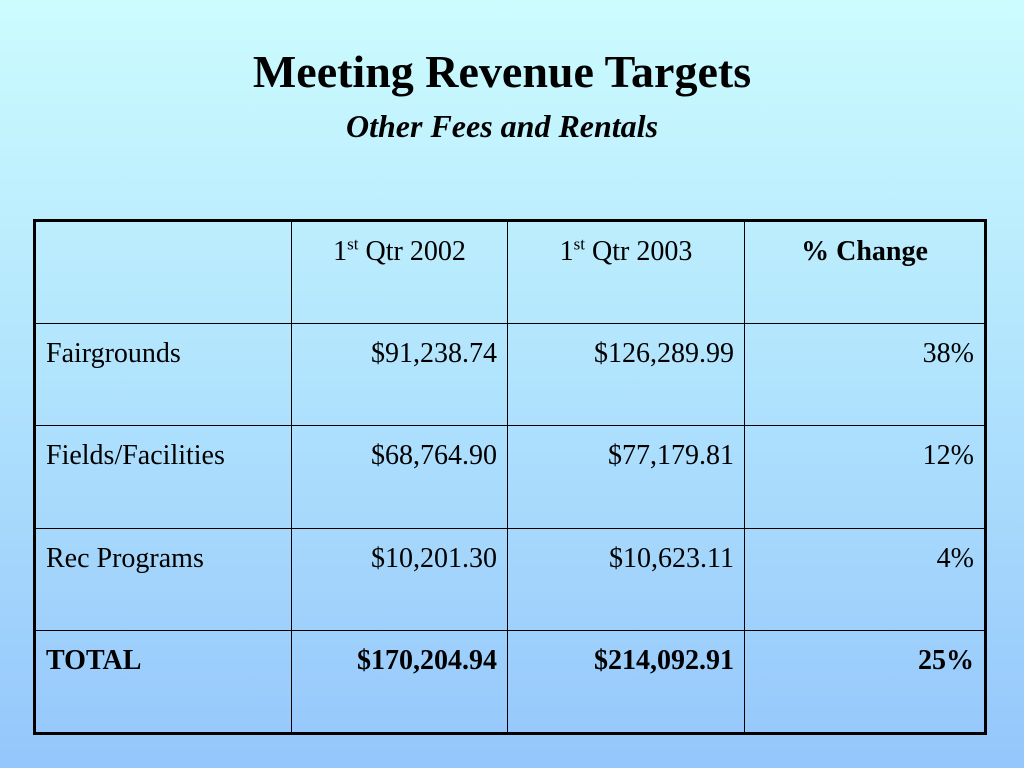 Image resolution: width=1024 pixels, height=768 pixels. I want to click on table-header-row: 1st Qtr 2002 1st Qtr 2003 % Change, so click(510, 272).